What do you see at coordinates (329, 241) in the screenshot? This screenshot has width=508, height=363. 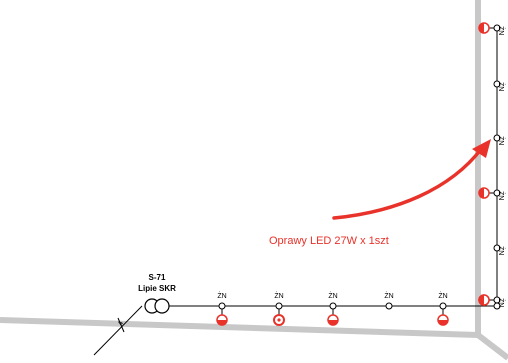 I see `annotation-text: Oprawy LED 27W x 1szt` at bounding box center [329, 241].